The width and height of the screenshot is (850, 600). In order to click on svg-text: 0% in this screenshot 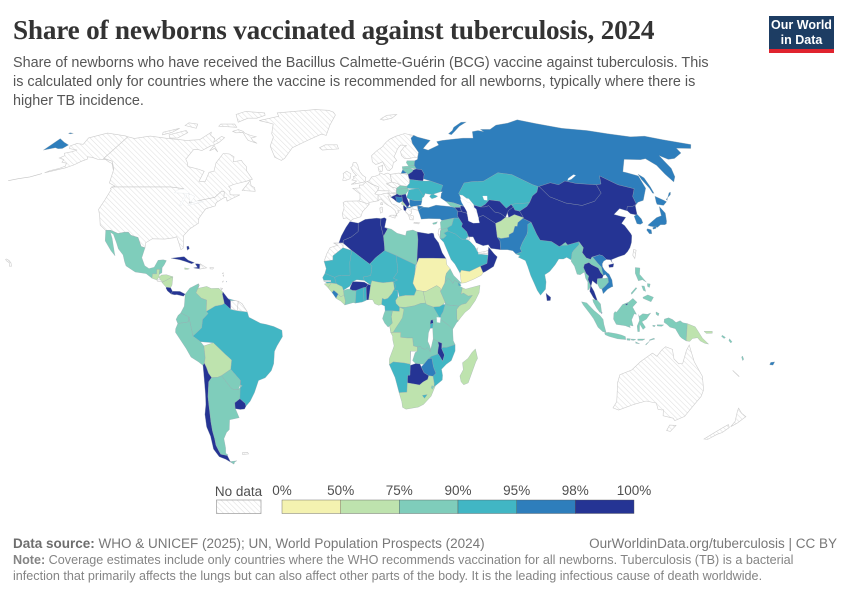, I will do `click(282, 490)`.